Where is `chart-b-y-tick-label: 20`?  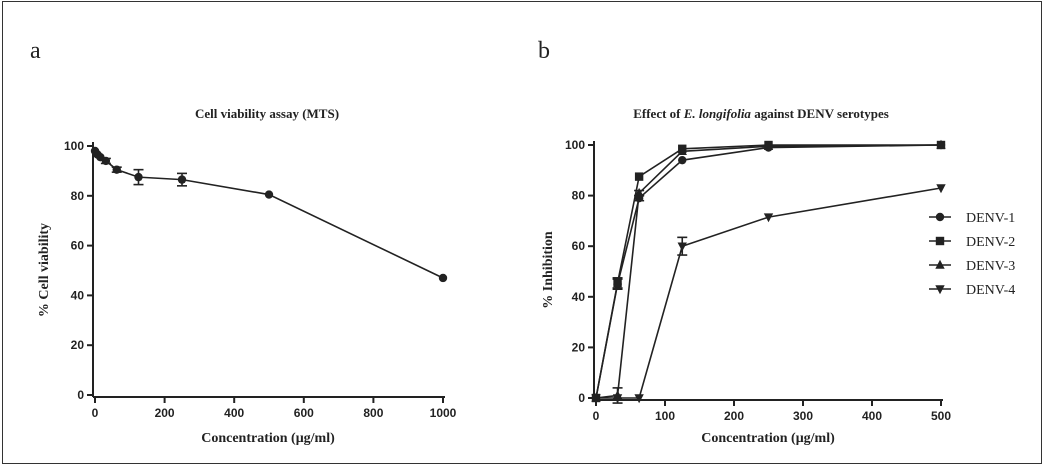
chart-b-y-tick-label: 20 is located at coordinates (579, 347).